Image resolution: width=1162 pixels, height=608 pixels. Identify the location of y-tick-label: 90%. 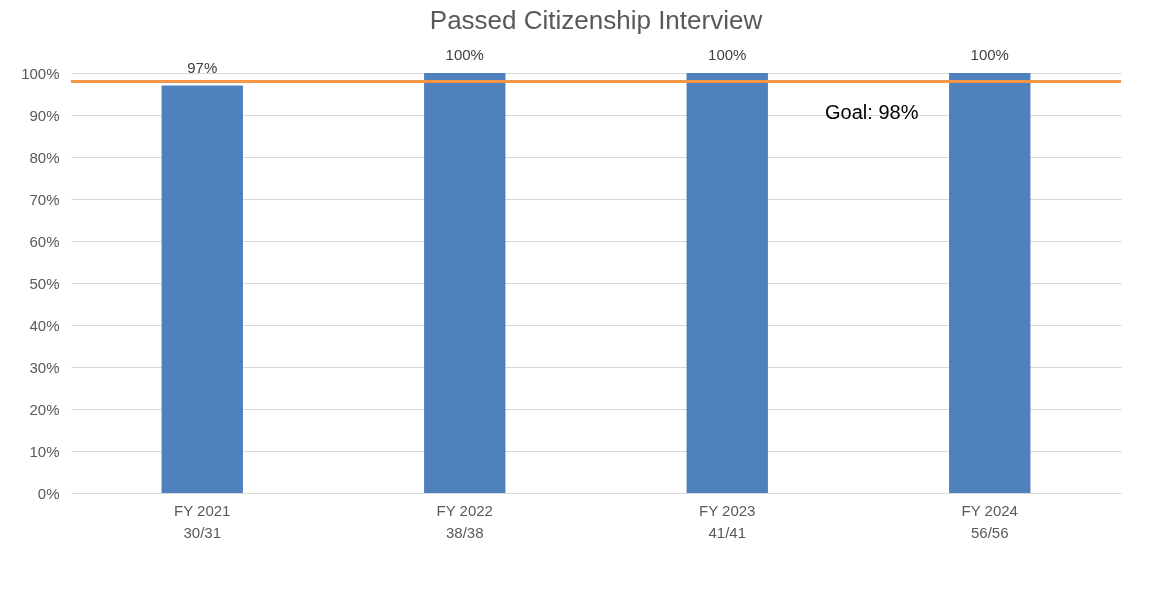
(44, 115).